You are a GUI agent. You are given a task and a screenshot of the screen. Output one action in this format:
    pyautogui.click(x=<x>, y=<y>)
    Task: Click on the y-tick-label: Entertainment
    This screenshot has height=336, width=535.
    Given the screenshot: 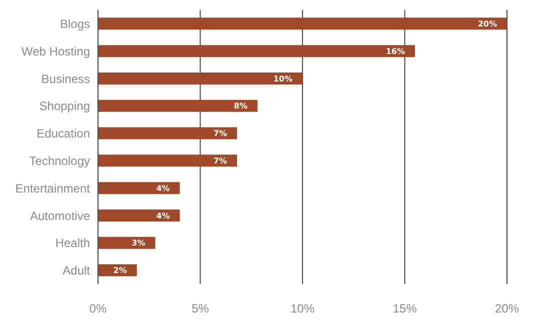 What is the action you would take?
    pyautogui.click(x=53, y=188)
    